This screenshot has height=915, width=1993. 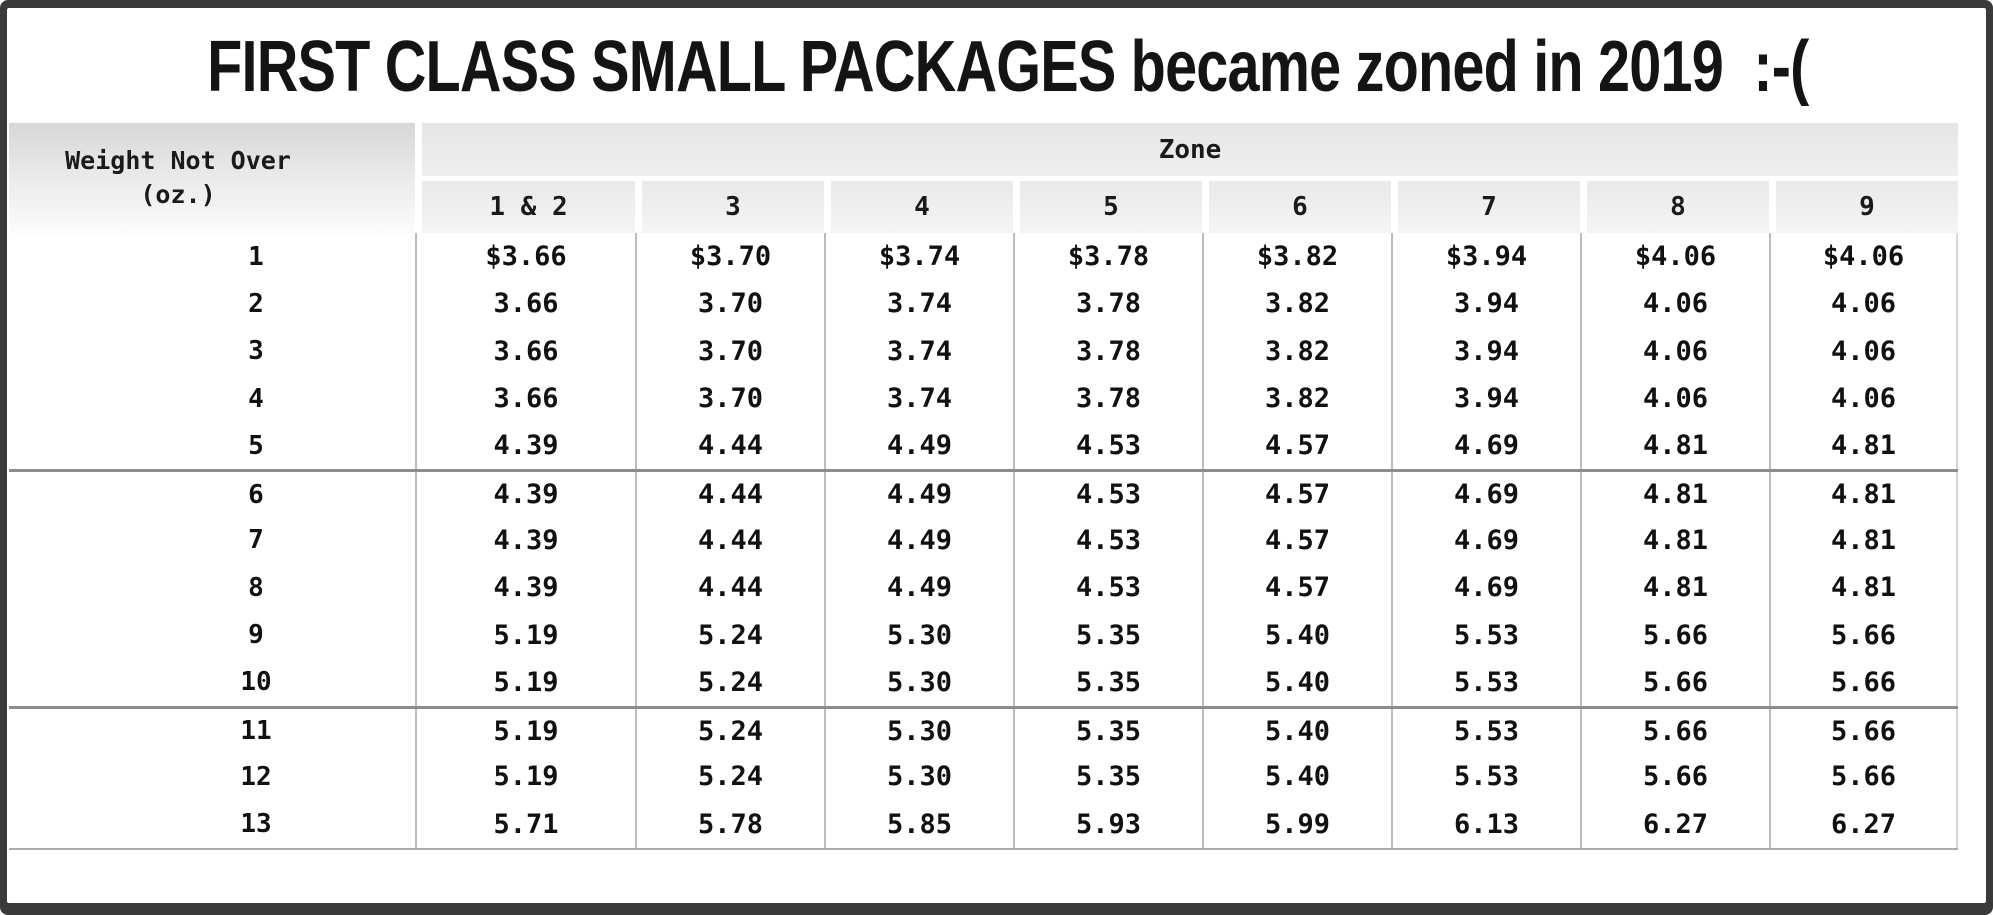 What do you see at coordinates (256, 635) in the screenshot?
I see `weight-cell: 9` at bounding box center [256, 635].